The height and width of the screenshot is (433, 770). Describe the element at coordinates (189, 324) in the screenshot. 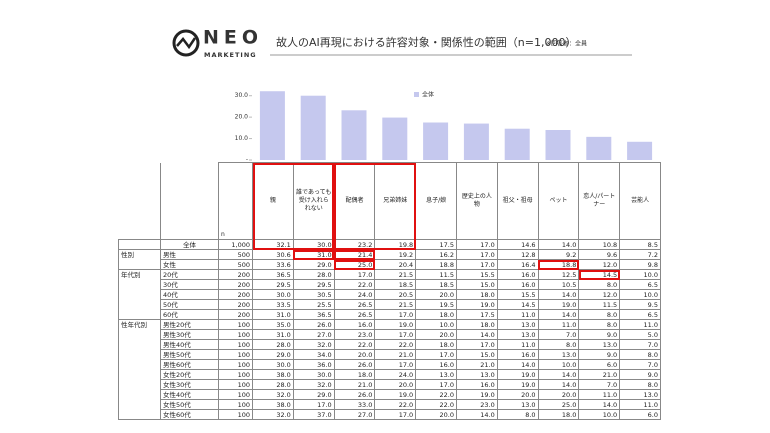

I see `row-label: 男性20代` at that location.